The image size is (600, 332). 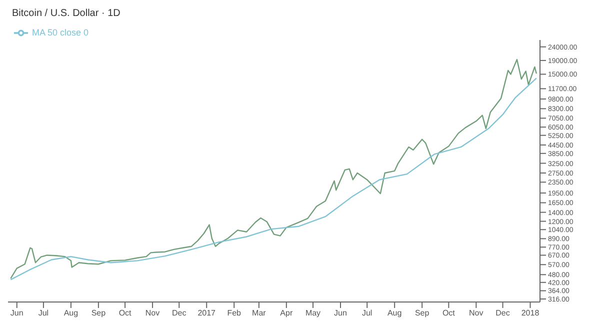 I want to click on x-tick-label: 2017, so click(x=207, y=313).